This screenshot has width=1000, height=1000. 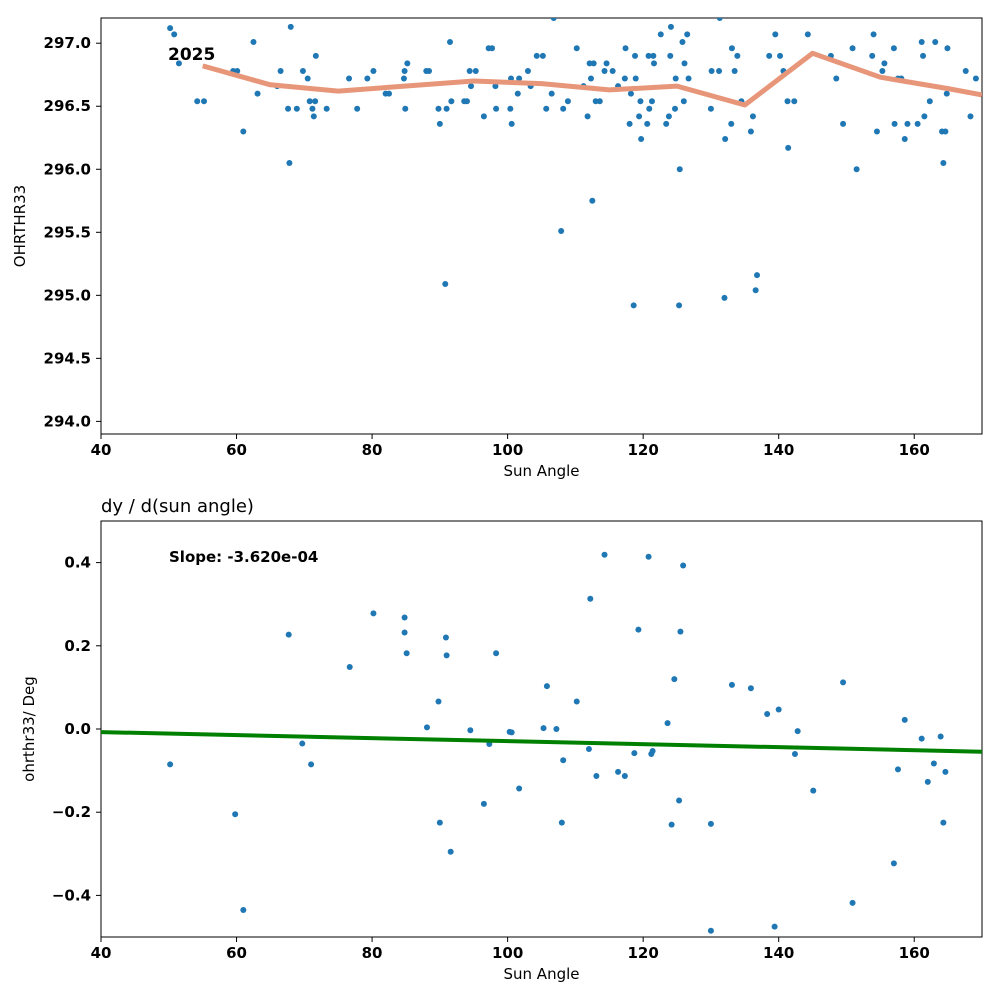 I want to click on y-tick-label: 294.0, so click(x=67, y=421).